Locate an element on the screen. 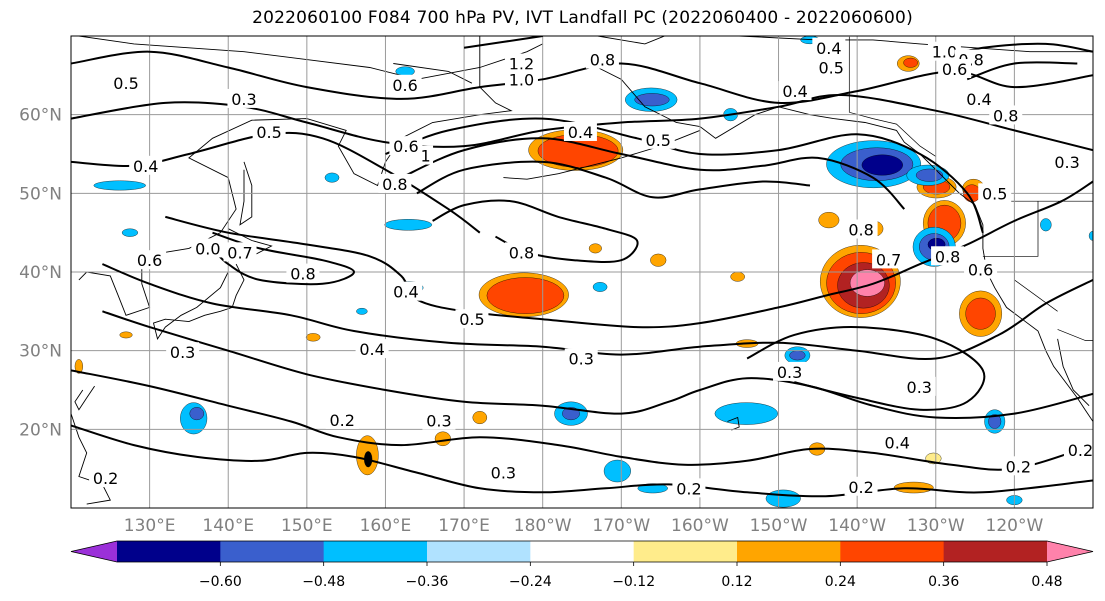  latitude-tick-label: 50°N is located at coordinates (40, 194).